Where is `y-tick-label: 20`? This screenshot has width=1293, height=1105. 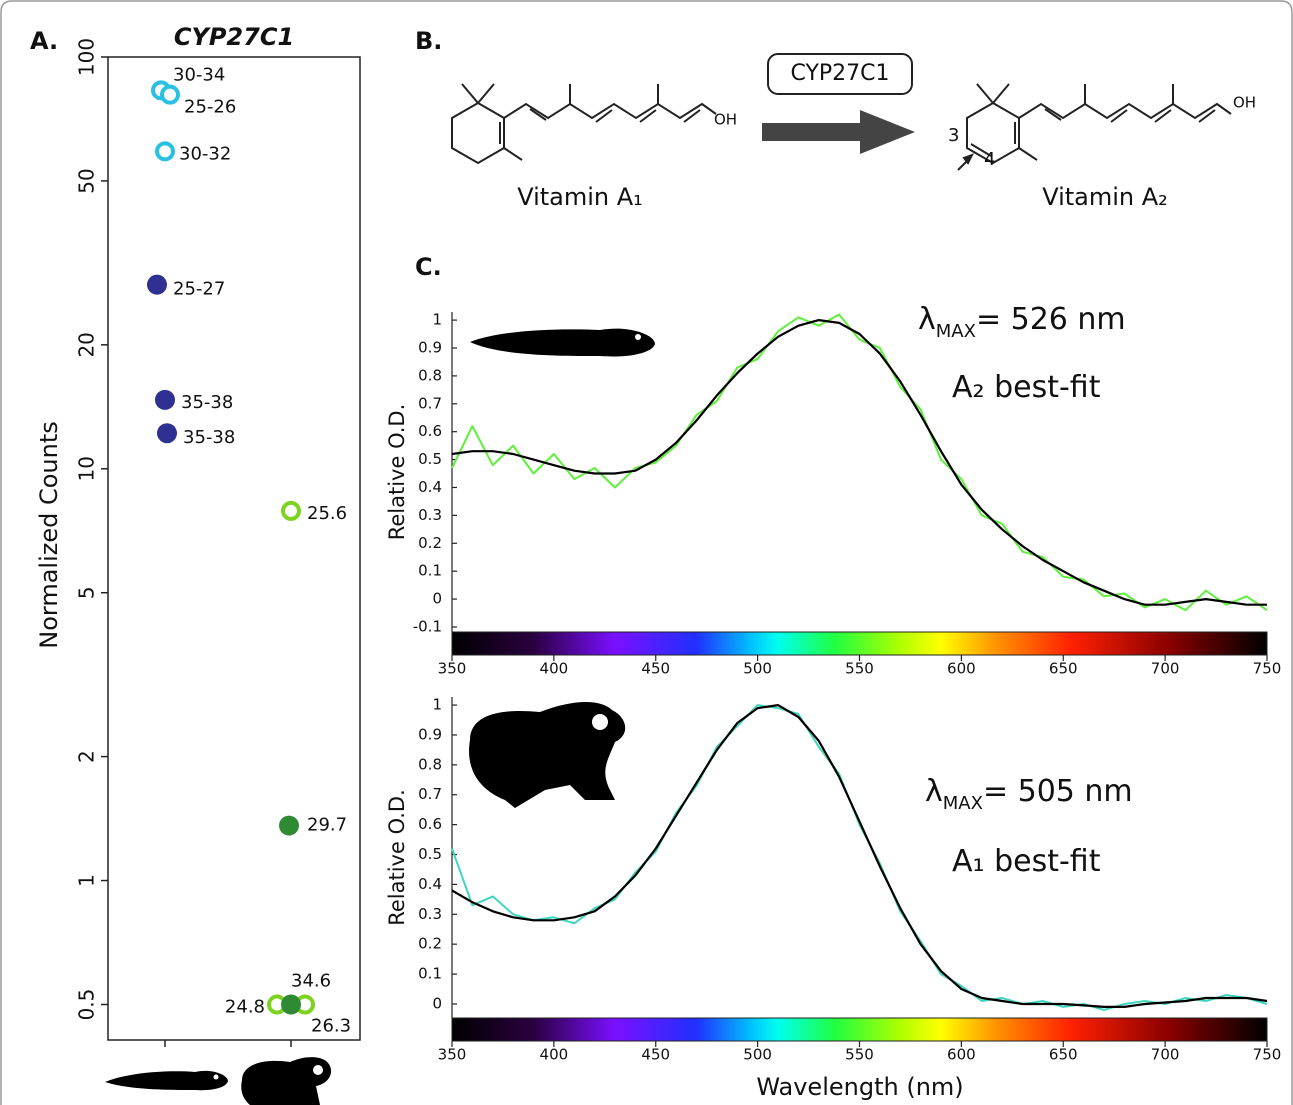 y-tick-label: 20 is located at coordinates (87, 344).